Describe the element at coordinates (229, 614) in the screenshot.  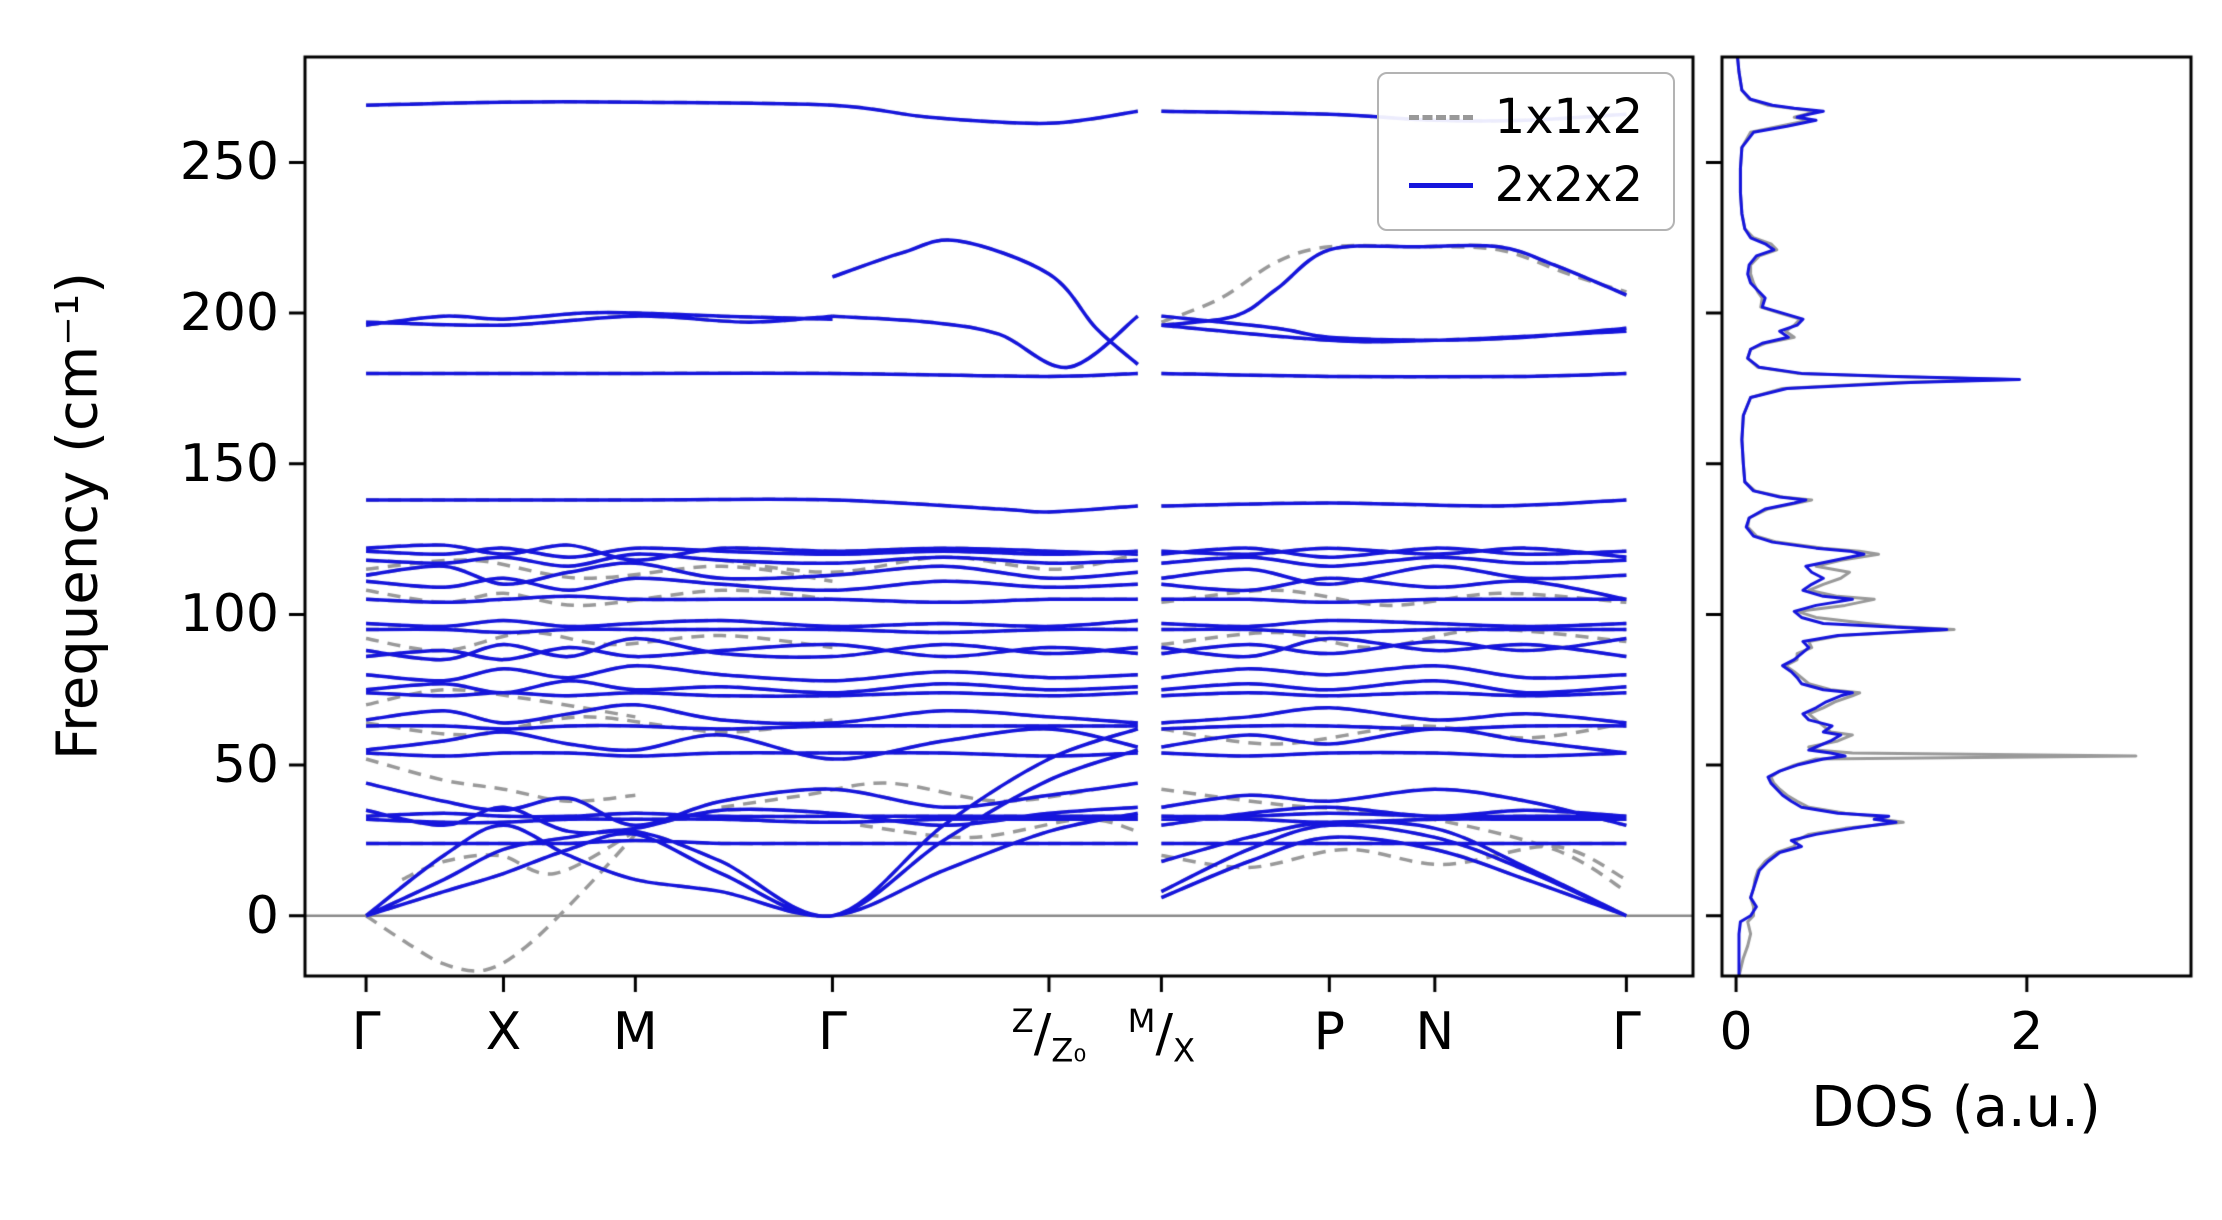
I see `y-tick-label: 100` at that location.